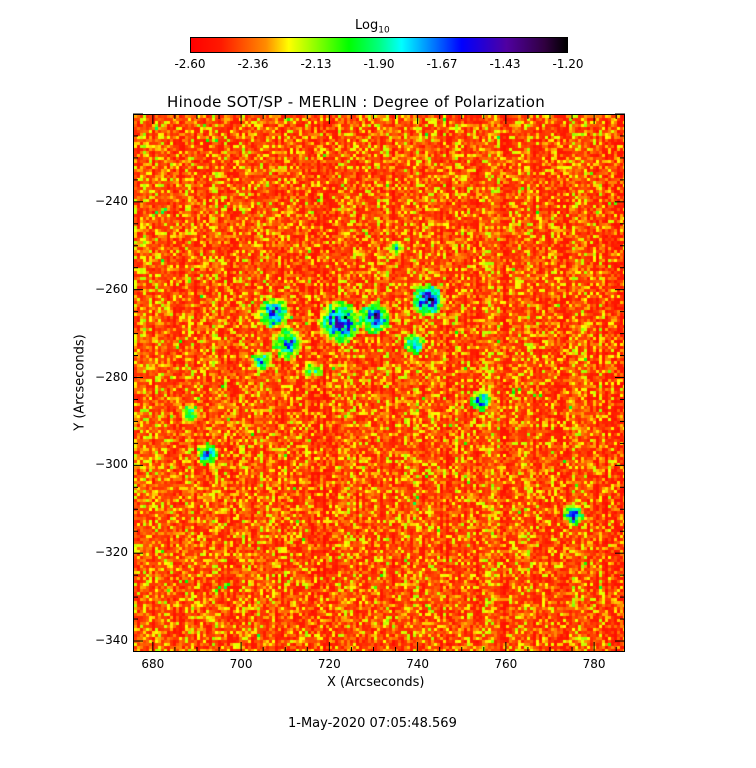 This screenshot has height=768, width=756. I want to click on colorbar-tick-label: -1.90, so click(379, 64).